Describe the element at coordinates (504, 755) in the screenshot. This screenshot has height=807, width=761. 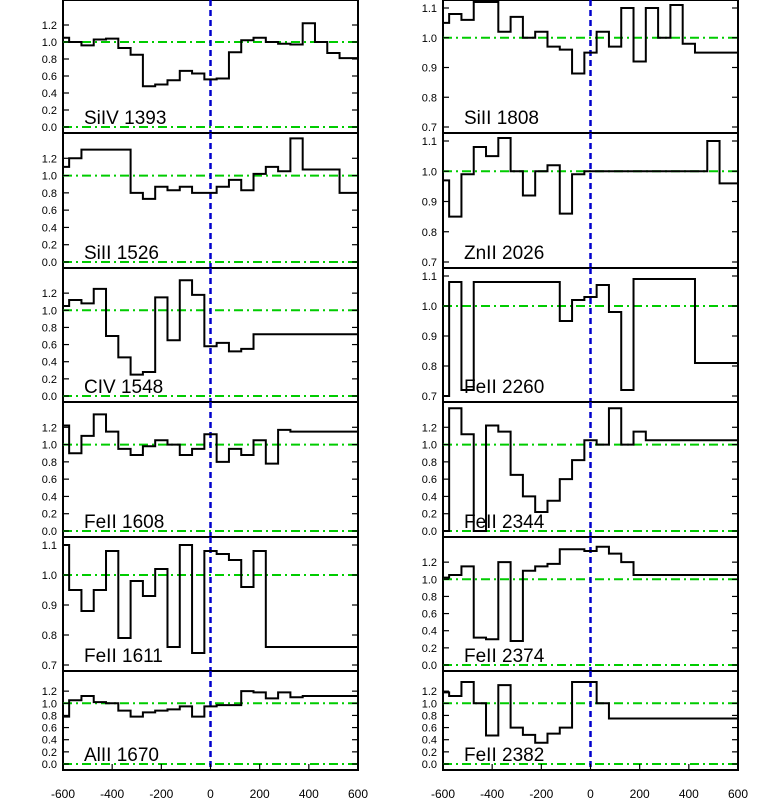
I see `transition-label: FeII 2382` at that location.